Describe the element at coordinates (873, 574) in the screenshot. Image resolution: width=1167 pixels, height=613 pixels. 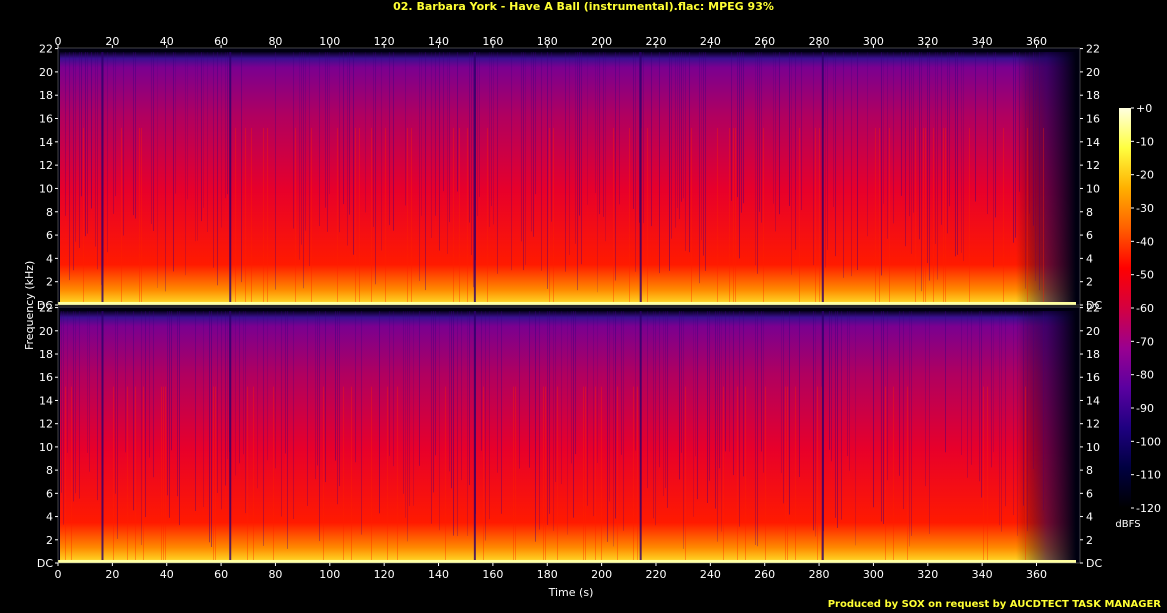
I see `x-tick-label: 300` at that location.